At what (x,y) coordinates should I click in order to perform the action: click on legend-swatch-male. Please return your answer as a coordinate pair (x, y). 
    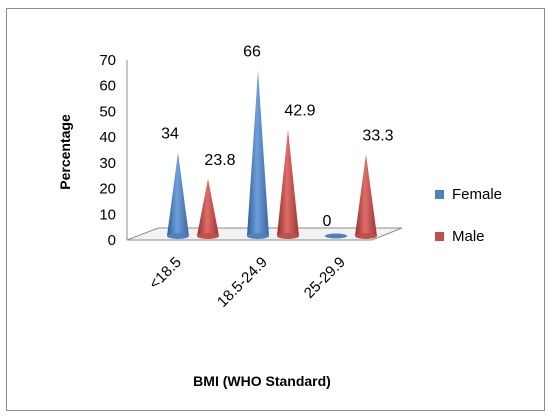
    Looking at the image, I should click on (439, 236).